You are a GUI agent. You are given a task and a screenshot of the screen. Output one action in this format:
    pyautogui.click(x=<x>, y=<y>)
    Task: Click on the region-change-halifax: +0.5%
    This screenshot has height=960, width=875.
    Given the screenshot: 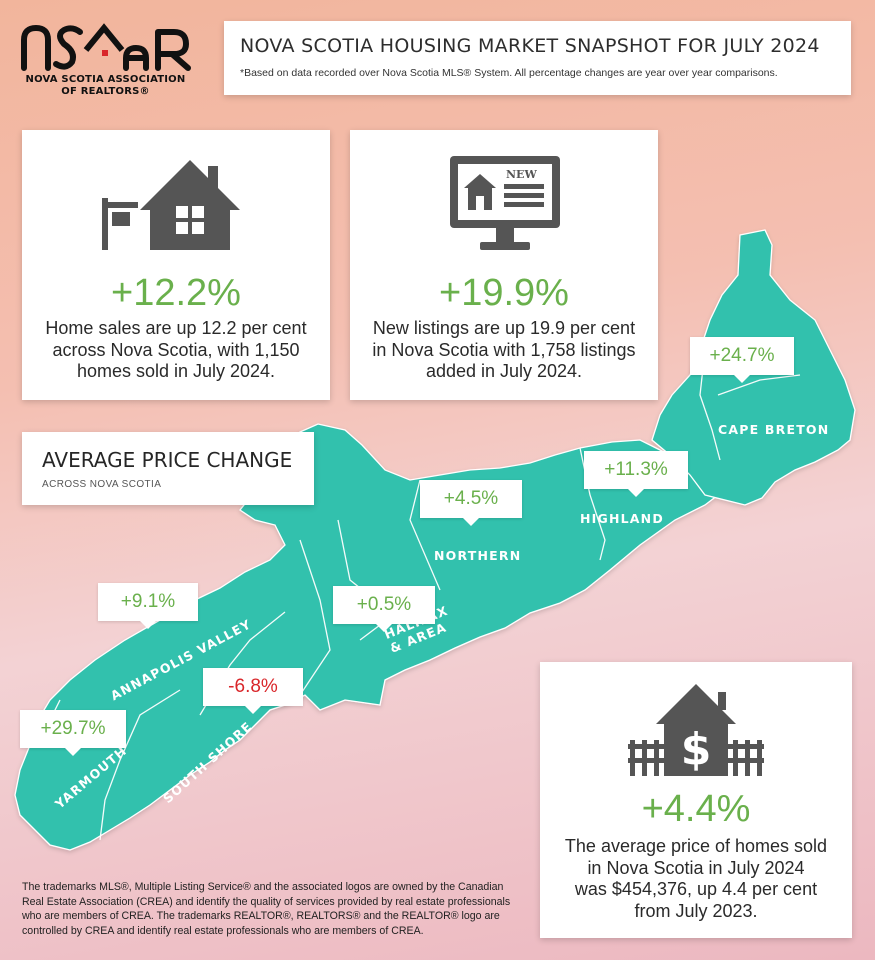 What is the action you would take?
    pyautogui.click(x=384, y=609)
    